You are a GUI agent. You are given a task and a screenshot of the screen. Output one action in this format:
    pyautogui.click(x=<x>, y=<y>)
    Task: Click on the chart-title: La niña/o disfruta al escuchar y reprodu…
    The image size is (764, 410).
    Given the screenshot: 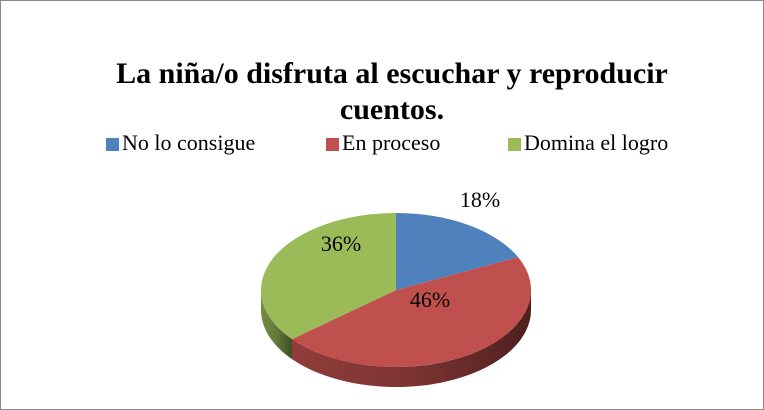 What is the action you would take?
    pyautogui.click(x=392, y=91)
    